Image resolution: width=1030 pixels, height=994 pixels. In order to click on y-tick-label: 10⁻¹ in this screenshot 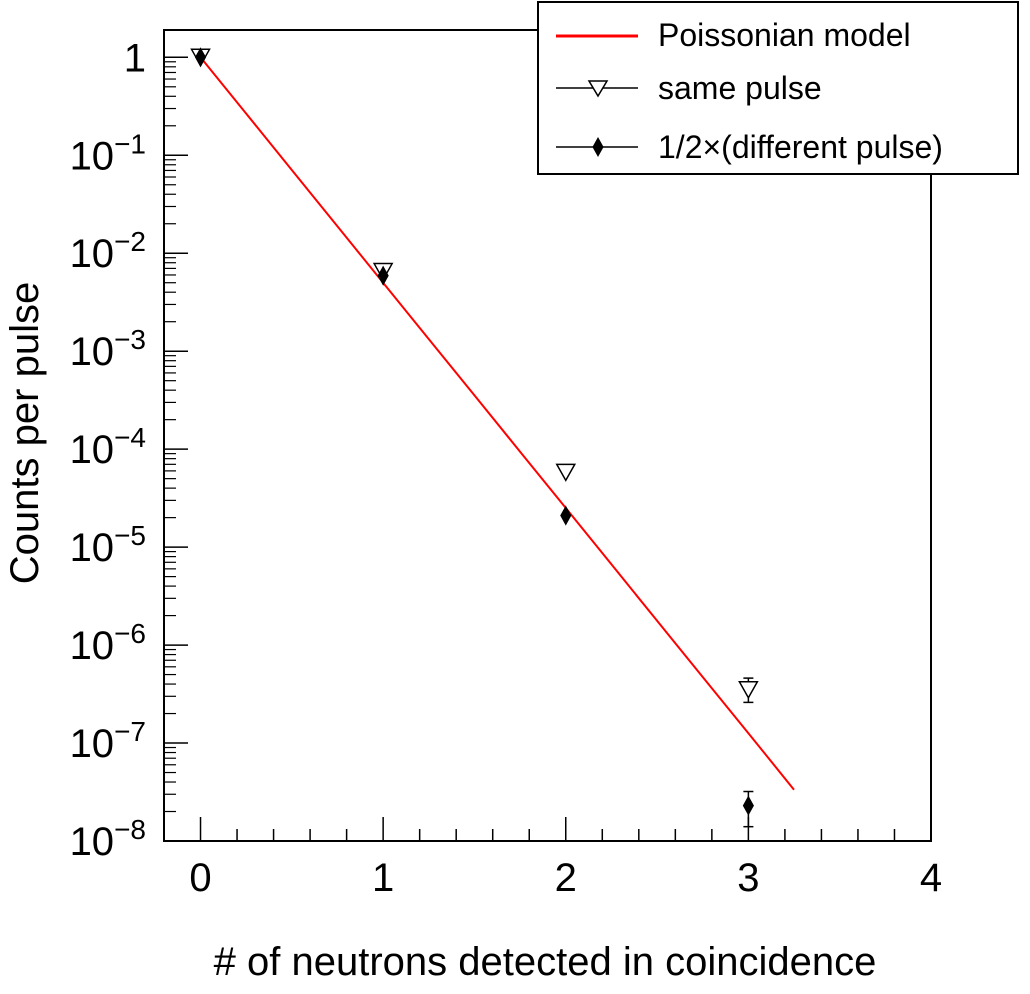, I will do `click(108, 153)`.